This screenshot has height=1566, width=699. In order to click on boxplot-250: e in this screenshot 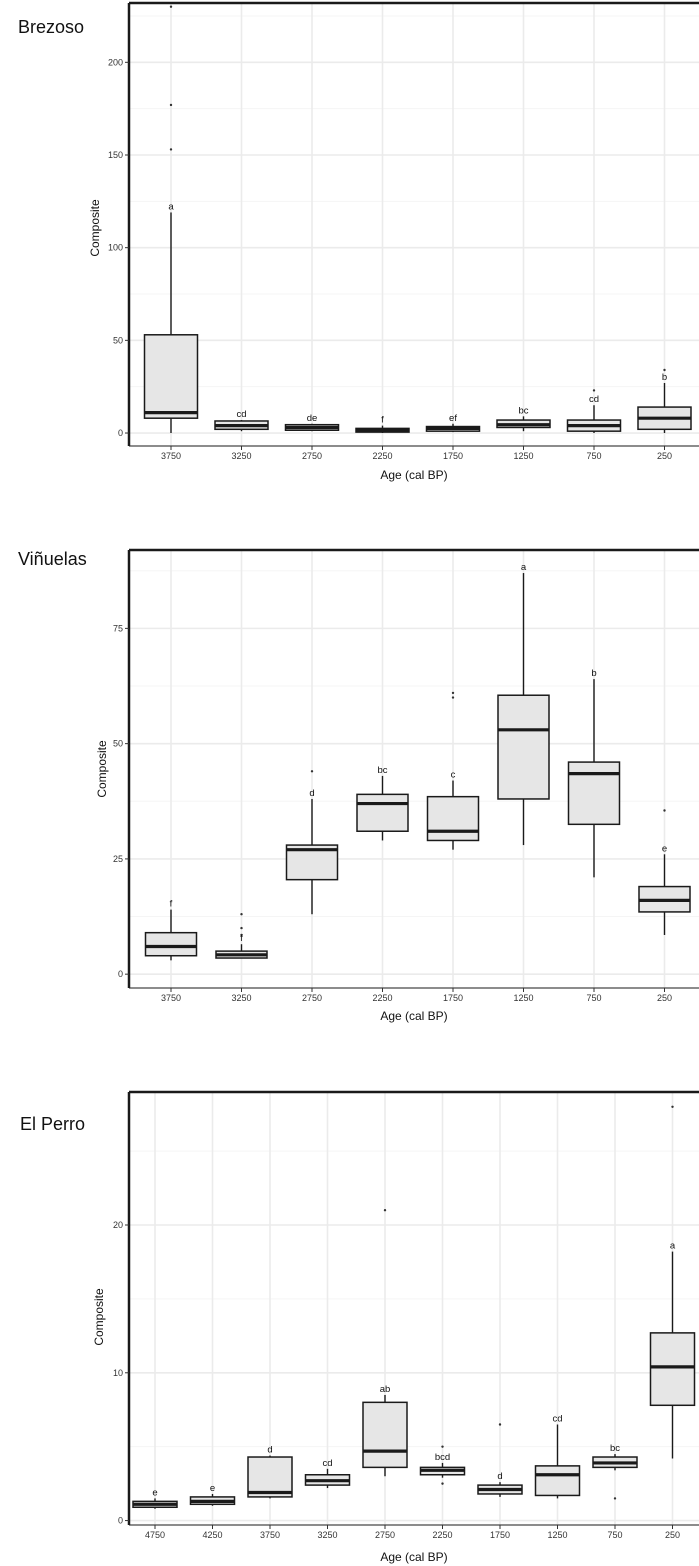, I will do `click(664, 872)`.